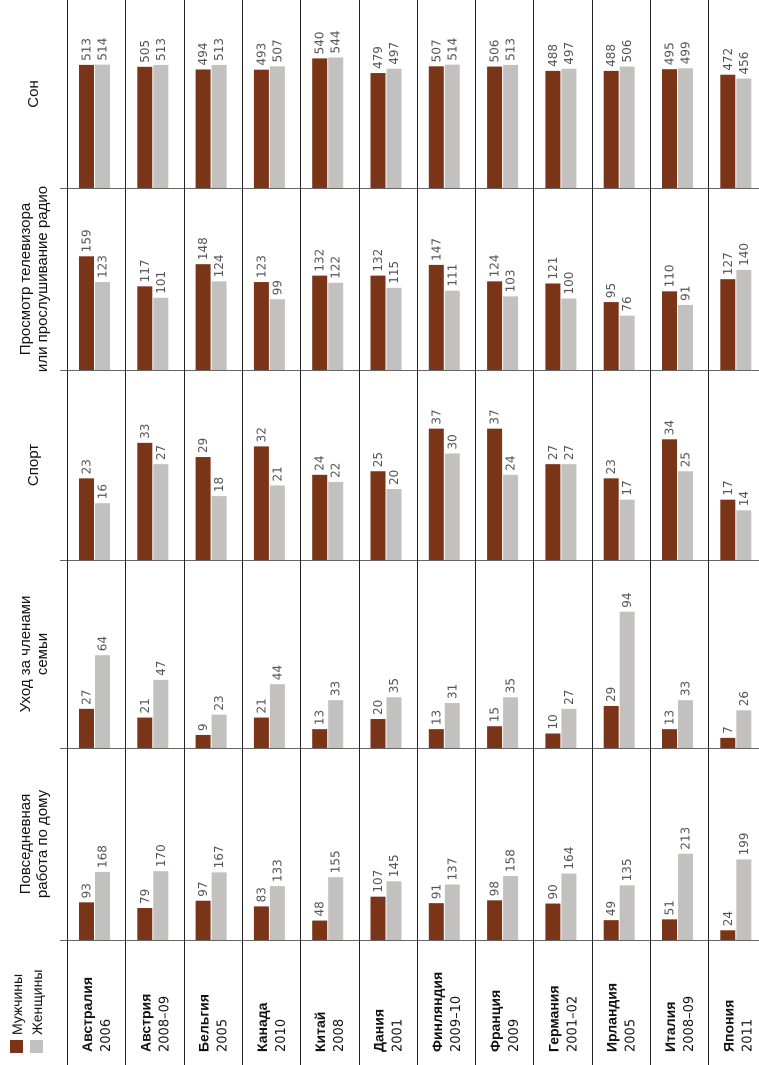 The width and height of the screenshot is (759, 1065). What do you see at coordinates (553, 1018) in the screenshot?
I see `country-label: Германия` at bounding box center [553, 1018].